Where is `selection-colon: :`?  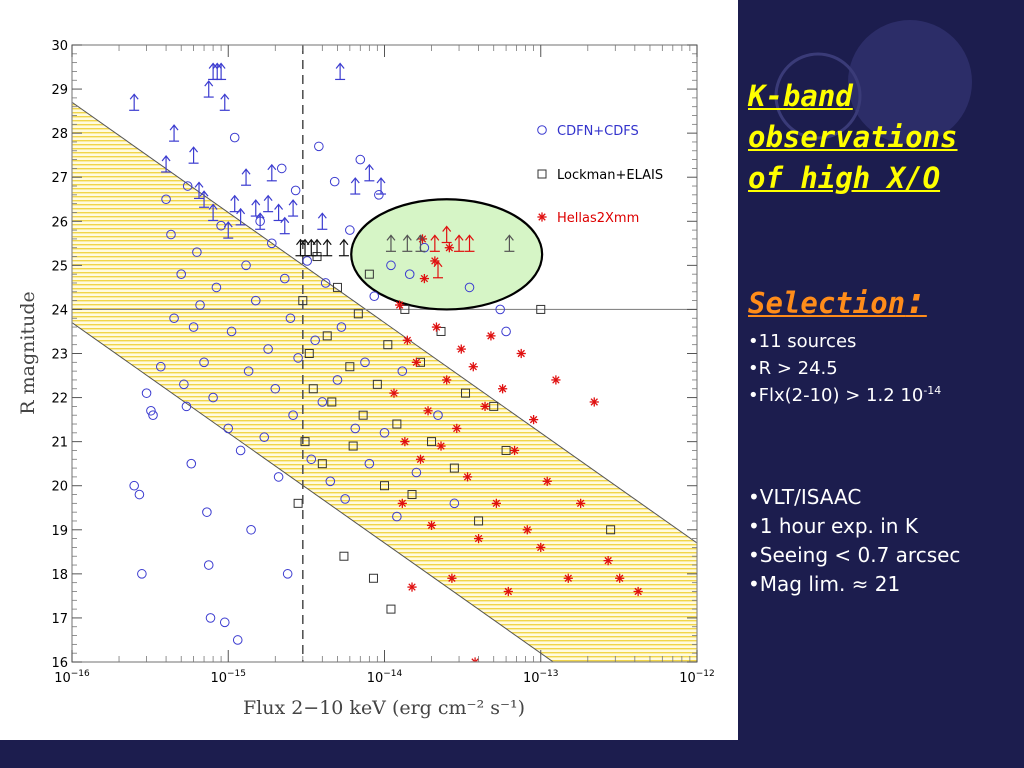
selection-colon: : is located at coordinates (916, 301).